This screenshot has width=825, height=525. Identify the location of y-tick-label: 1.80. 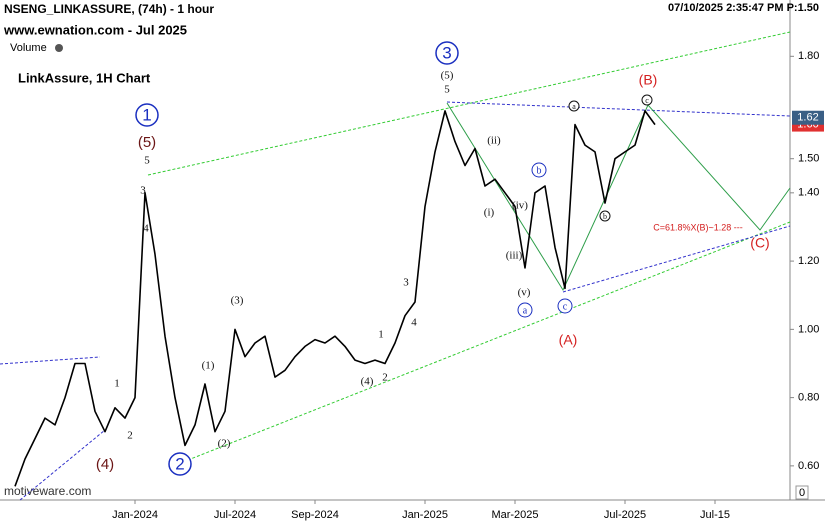
(808, 56).